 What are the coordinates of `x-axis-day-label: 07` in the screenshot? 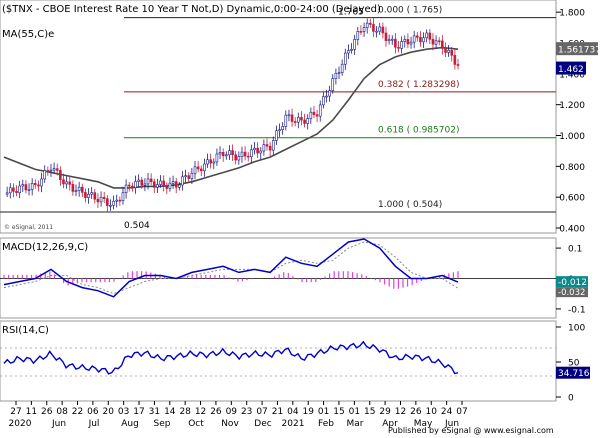 It's located at (261, 412).